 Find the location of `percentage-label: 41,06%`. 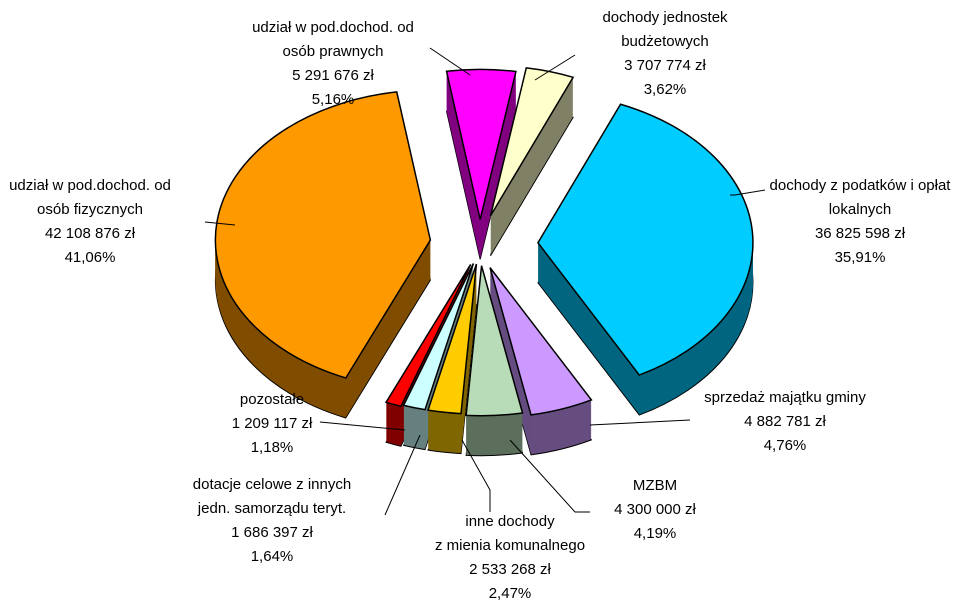

percentage-label: 41,06% is located at coordinates (90, 257).